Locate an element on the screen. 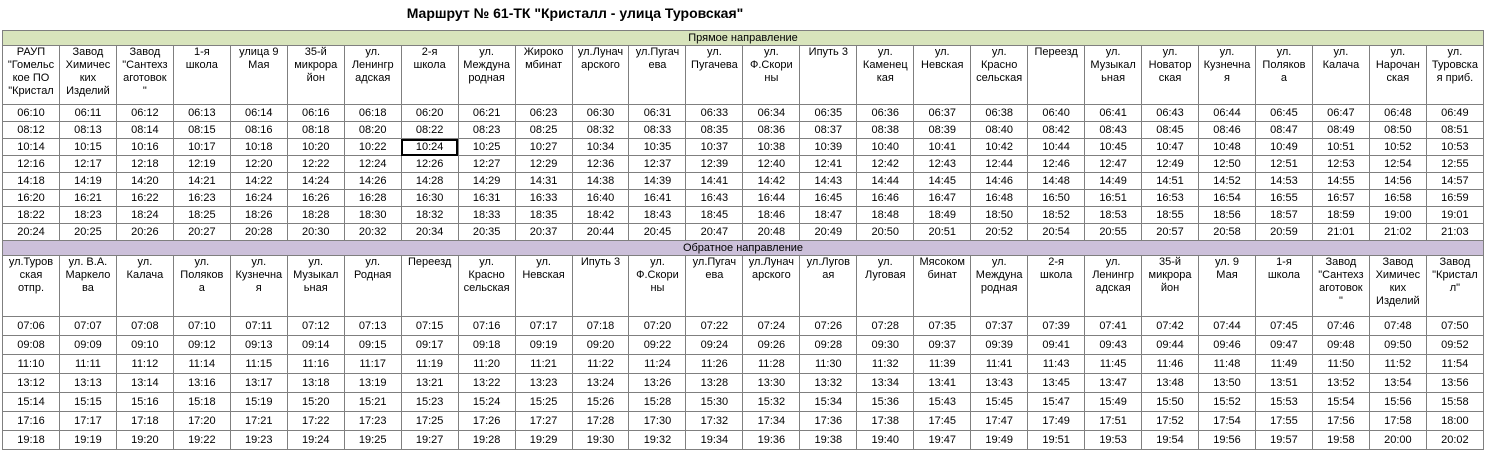 Image resolution: width=1488 pixels, height=462 pixels. time-cell: 14:52 is located at coordinates (1227, 181).